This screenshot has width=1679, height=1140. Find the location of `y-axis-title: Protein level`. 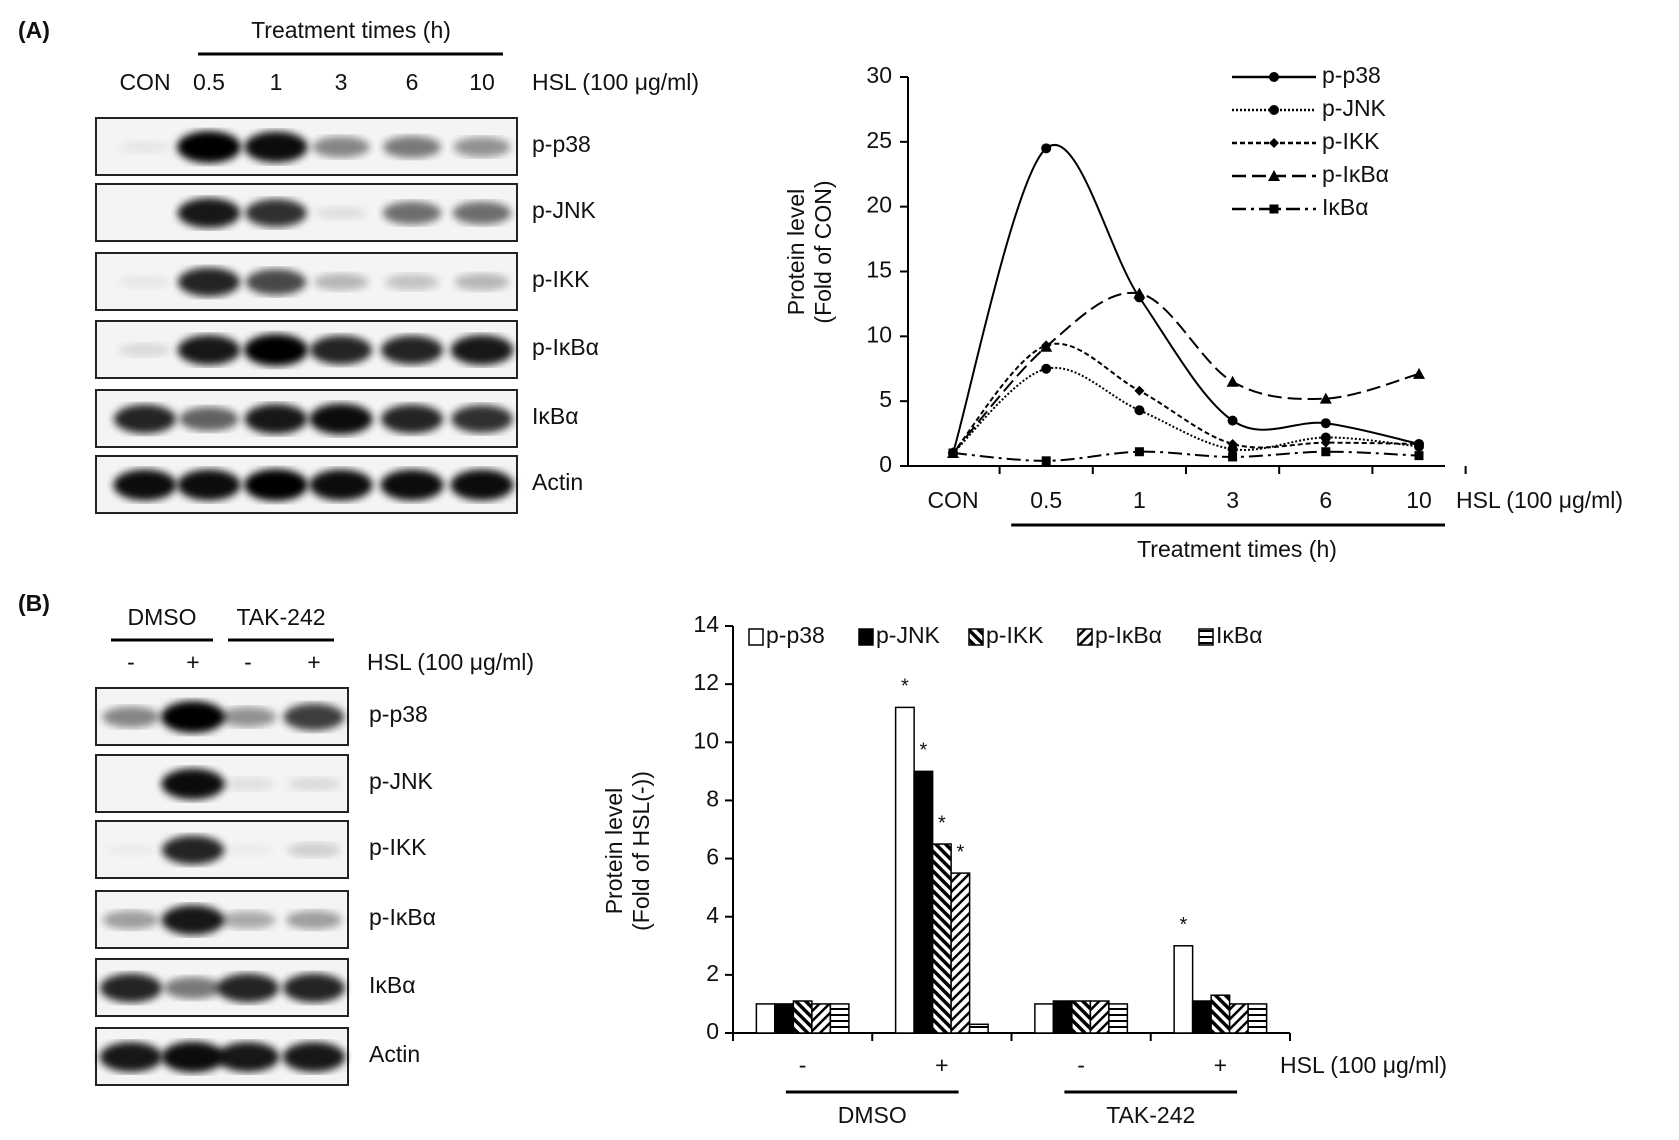

y-axis-title: Protein level is located at coordinates (614, 851).